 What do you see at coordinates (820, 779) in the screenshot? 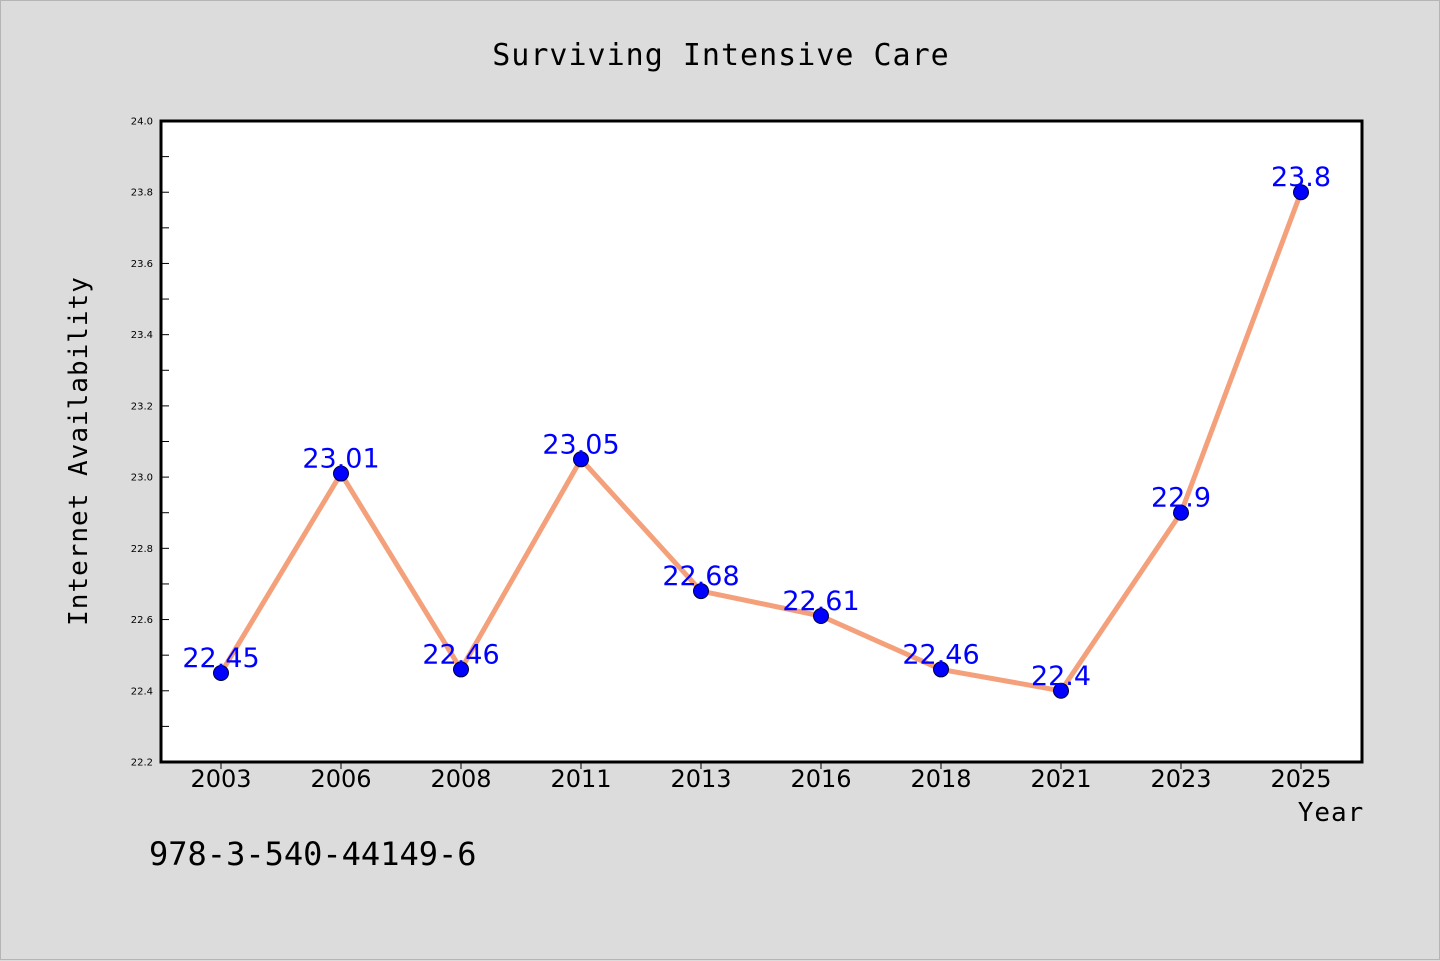
I see `x-tick-label: 2016` at bounding box center [820, 779].